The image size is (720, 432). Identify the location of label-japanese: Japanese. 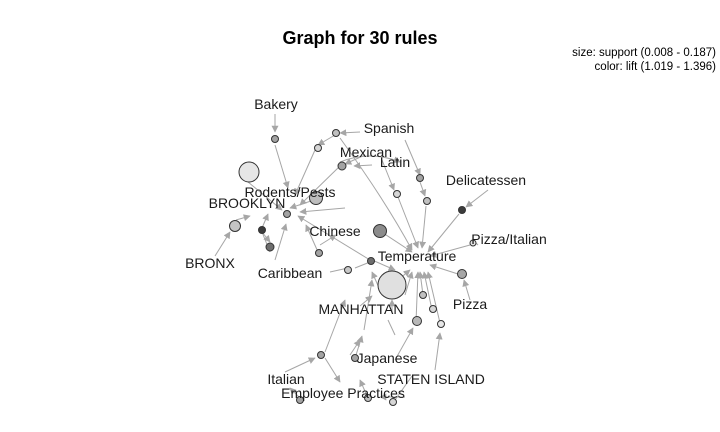
(387, 358).